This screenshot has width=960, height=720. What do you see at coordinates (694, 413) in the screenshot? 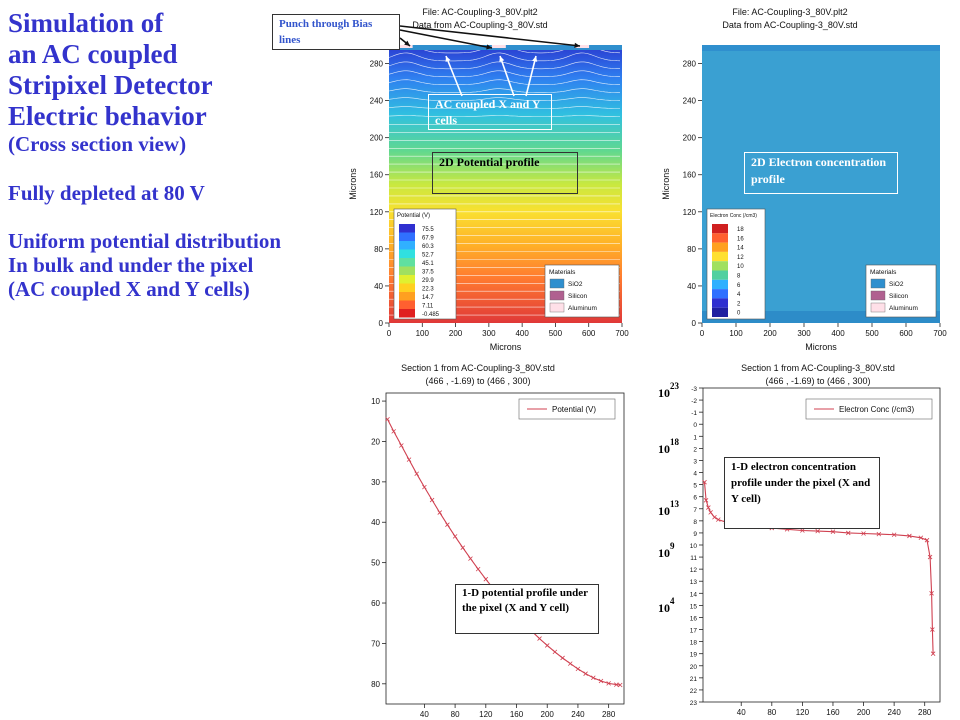
I see `electron-1d-ytick-label--1: -1` at bounding box center [694, 413].